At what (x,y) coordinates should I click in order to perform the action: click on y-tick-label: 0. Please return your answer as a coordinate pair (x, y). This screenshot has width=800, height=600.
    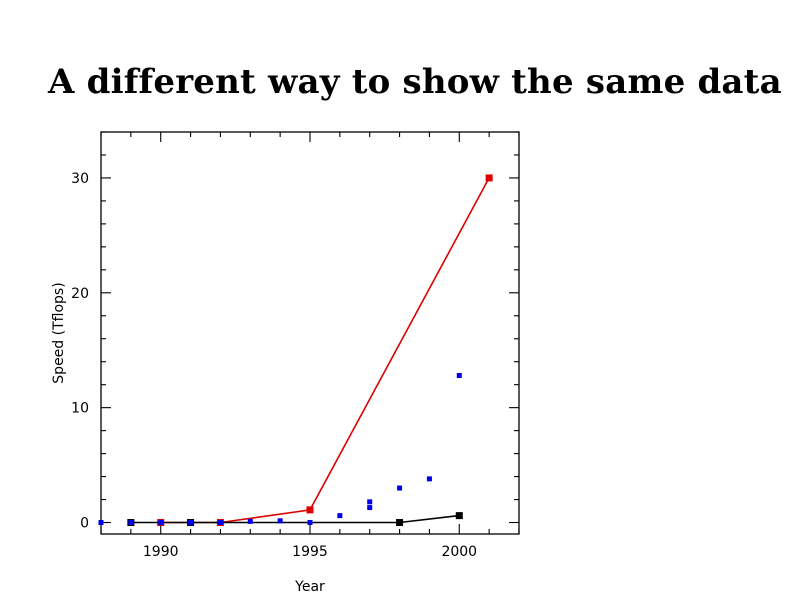
    Looking at the image, I should click on (84, 524).